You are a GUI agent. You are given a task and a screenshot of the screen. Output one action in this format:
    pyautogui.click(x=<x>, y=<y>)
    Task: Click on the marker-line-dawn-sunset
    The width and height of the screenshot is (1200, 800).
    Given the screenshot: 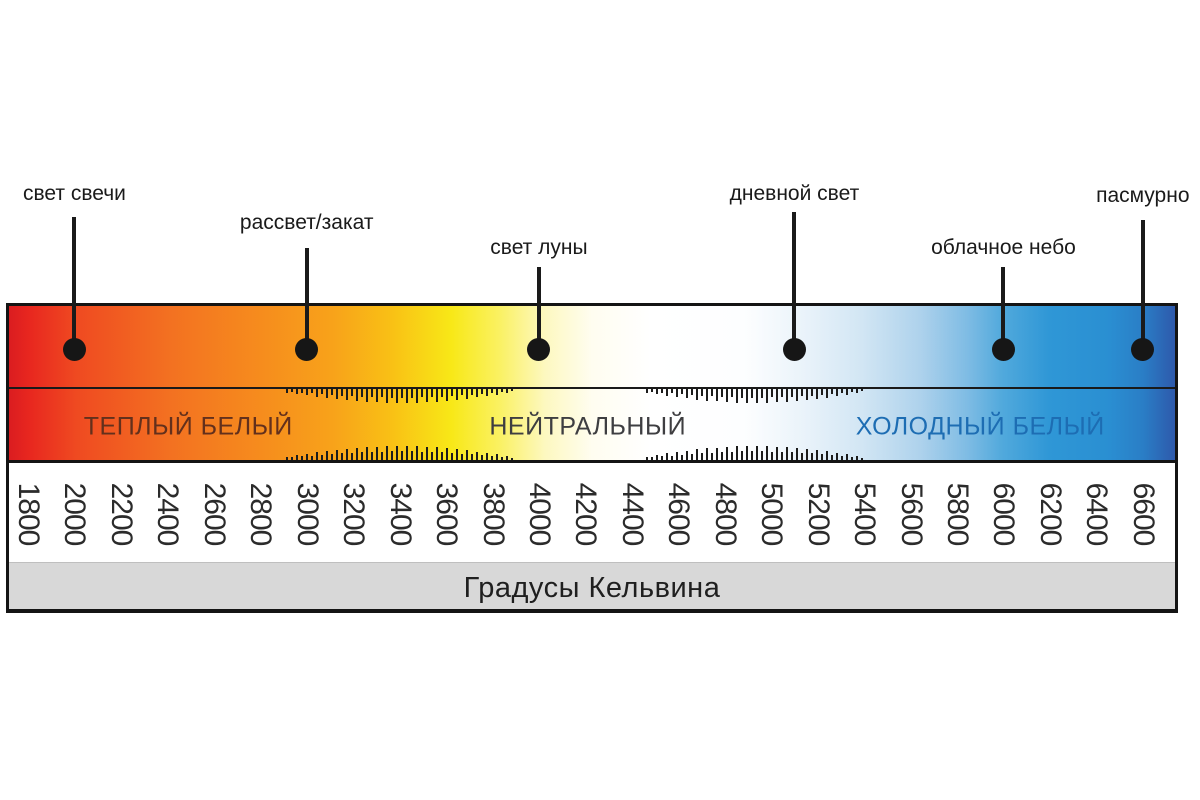 What is the action you would take?
    pyautogui.click(x=306, y=298)
    